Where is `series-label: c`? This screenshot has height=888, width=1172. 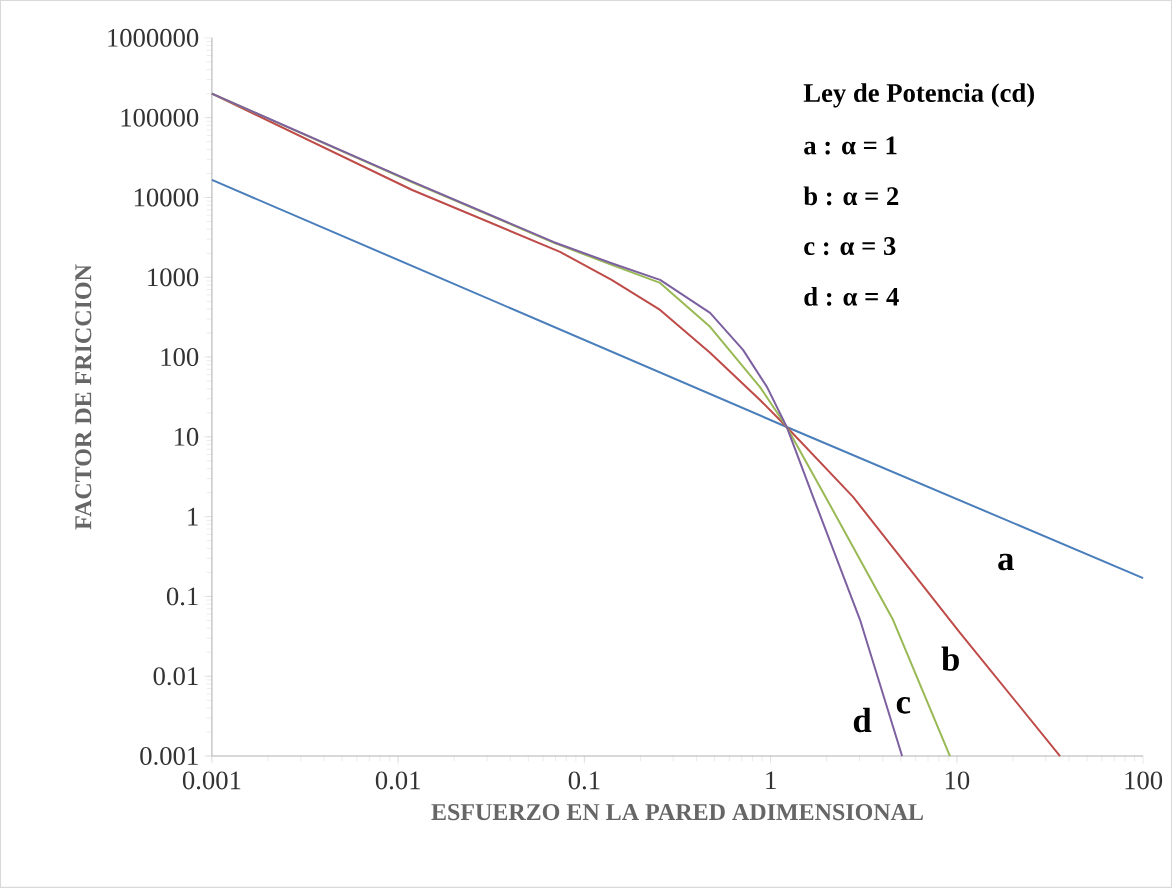
series-label: c is located at coordinates (903, 705).